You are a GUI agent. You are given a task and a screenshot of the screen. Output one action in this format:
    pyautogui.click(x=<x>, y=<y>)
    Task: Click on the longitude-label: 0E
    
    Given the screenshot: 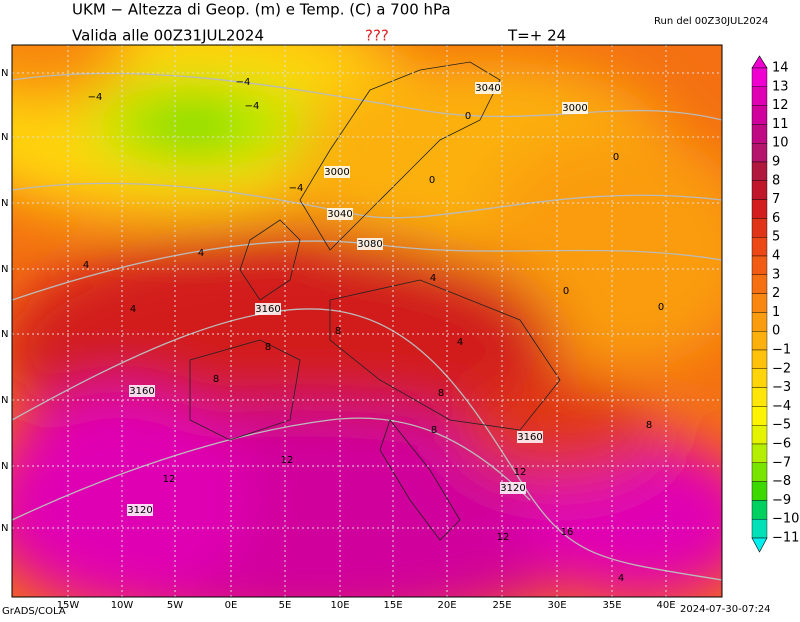 What is the action you would take?
    pyautogui.click(x=231, y=605)
    